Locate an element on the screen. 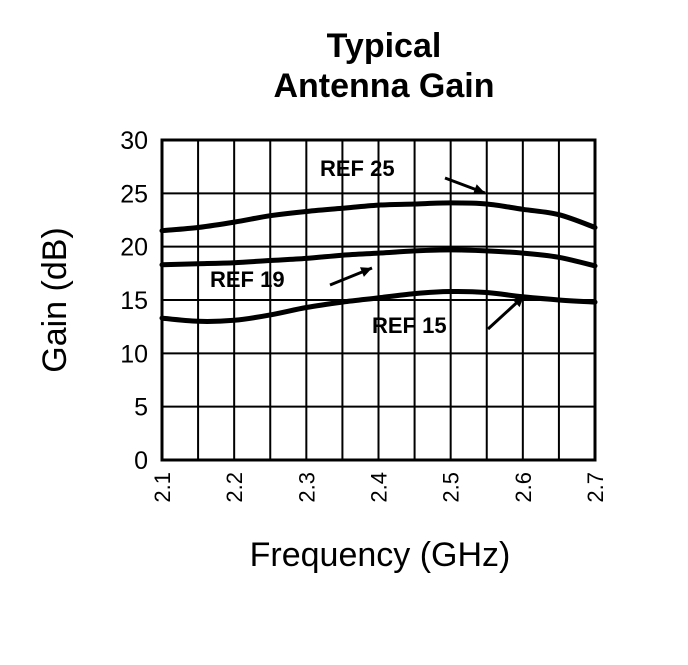 The height and width of the screenshot is (665, 688). x-tick-label: 2.2 is located at coordinates (234, 487).